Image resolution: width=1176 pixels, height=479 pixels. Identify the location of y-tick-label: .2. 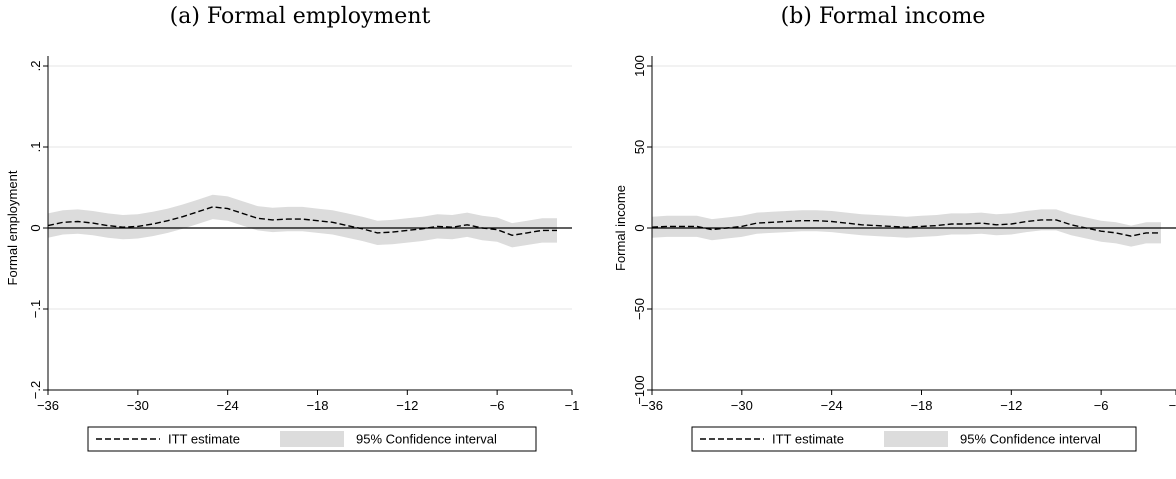
(35, 66).